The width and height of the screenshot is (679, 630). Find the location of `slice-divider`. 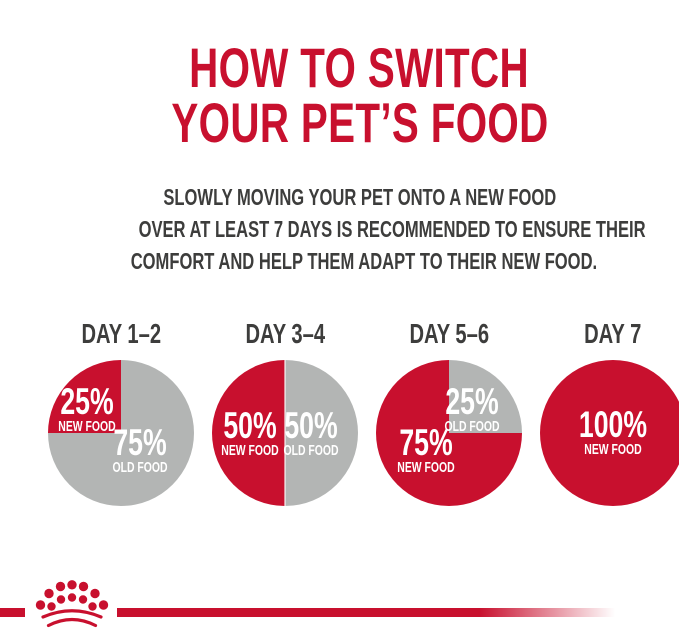

slice-divider is located at coordinates (285, 433).